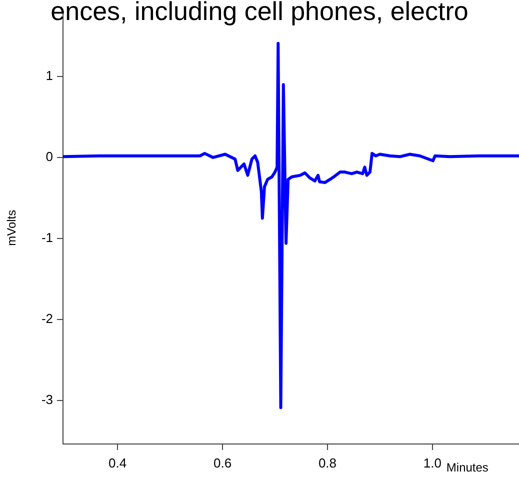  I want to click on y-tick-label: 0, so click(49, 156).